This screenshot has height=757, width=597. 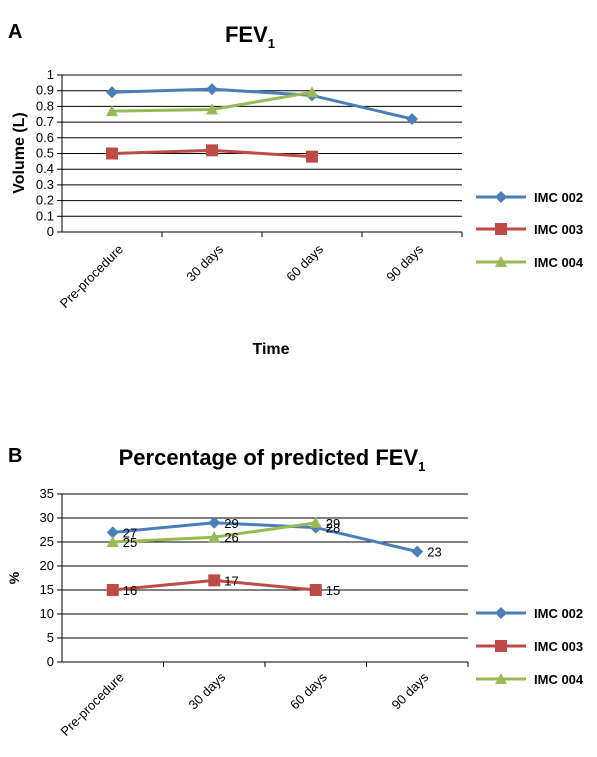 What do you see at coordinates (45, 121) in the screenshot?
I see `chart-a-y-tick-label: 0.7` at bounding box center [45, 121].